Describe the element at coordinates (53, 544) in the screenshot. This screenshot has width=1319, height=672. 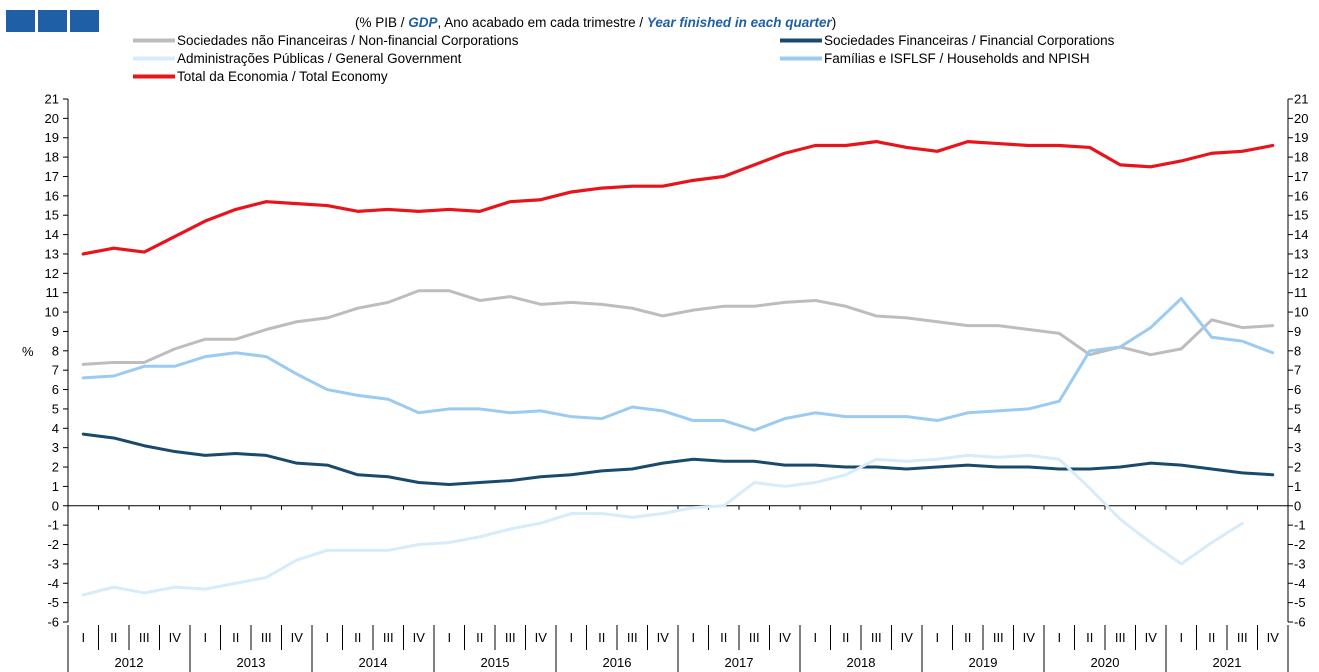
I see `y-tick-label-left: -2` at that location.